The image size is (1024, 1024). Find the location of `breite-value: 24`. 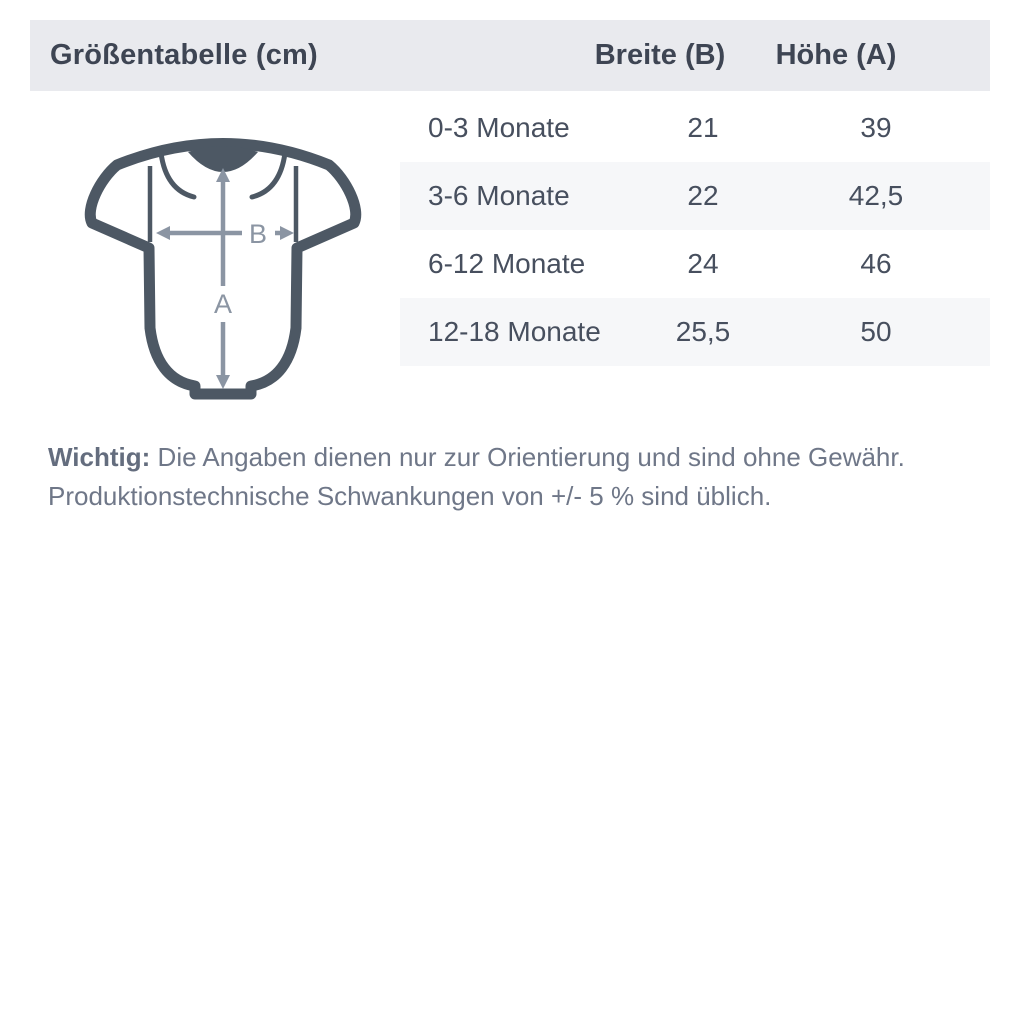

breite-value: 24 is located at coordinates (703, 263).